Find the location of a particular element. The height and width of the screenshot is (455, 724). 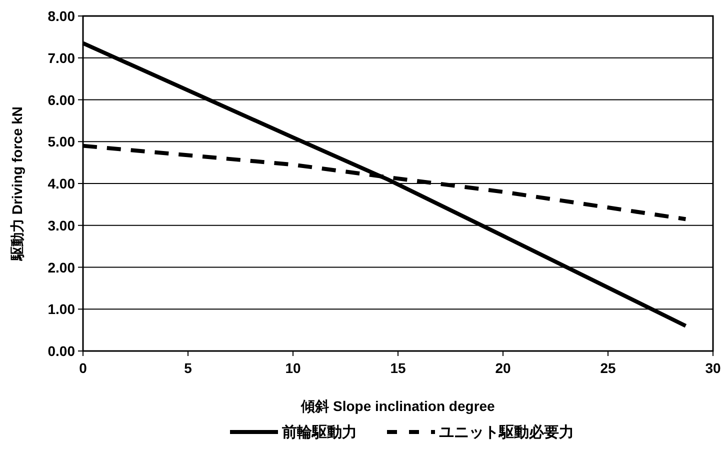

x-tick-label: 30 is located at coordinates (713, 368).